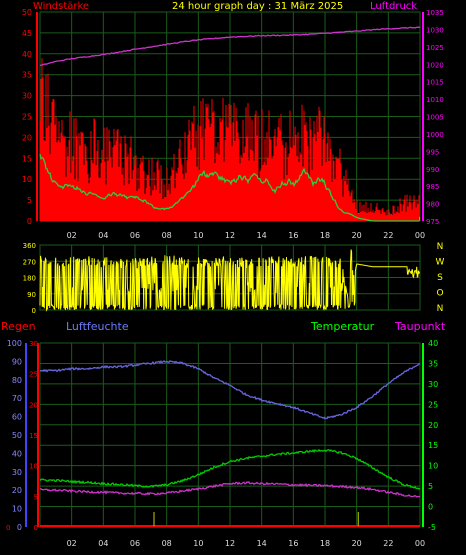 The width and height of the screenshot is (466, 555). What do you see at coordinates (388, 543) in the screenshot?
I see `climate-x-tick: 22` at bounding box center [388, 543].